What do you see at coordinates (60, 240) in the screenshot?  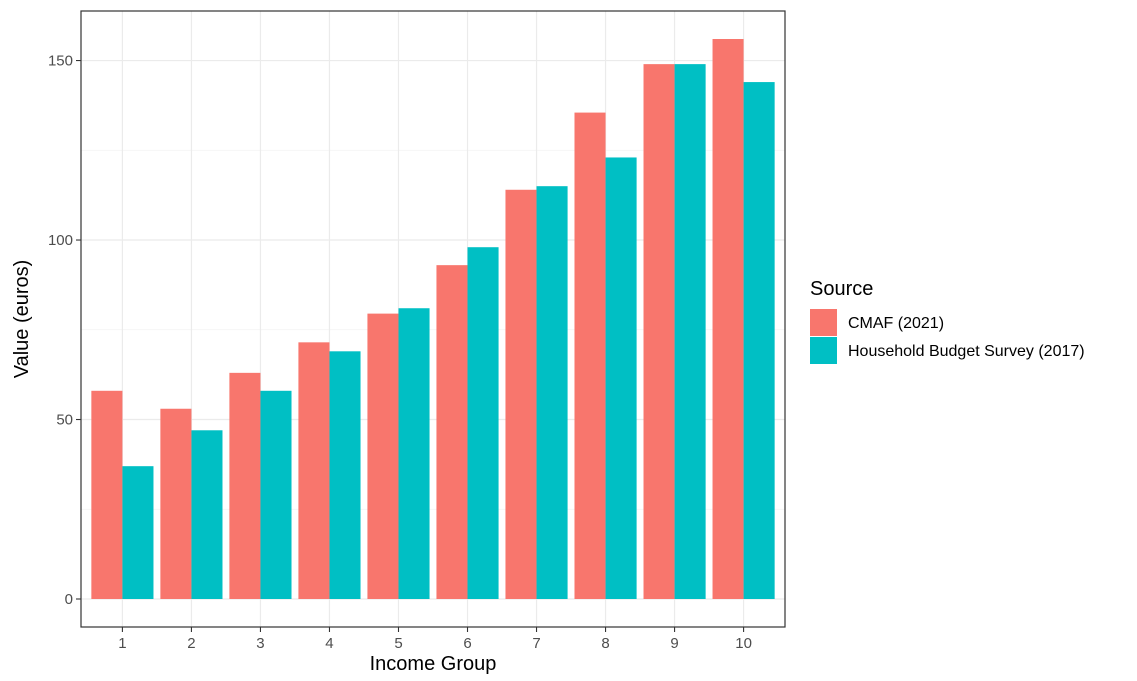 I see `y-tick-label: 100` at bounding box center [60, 240].